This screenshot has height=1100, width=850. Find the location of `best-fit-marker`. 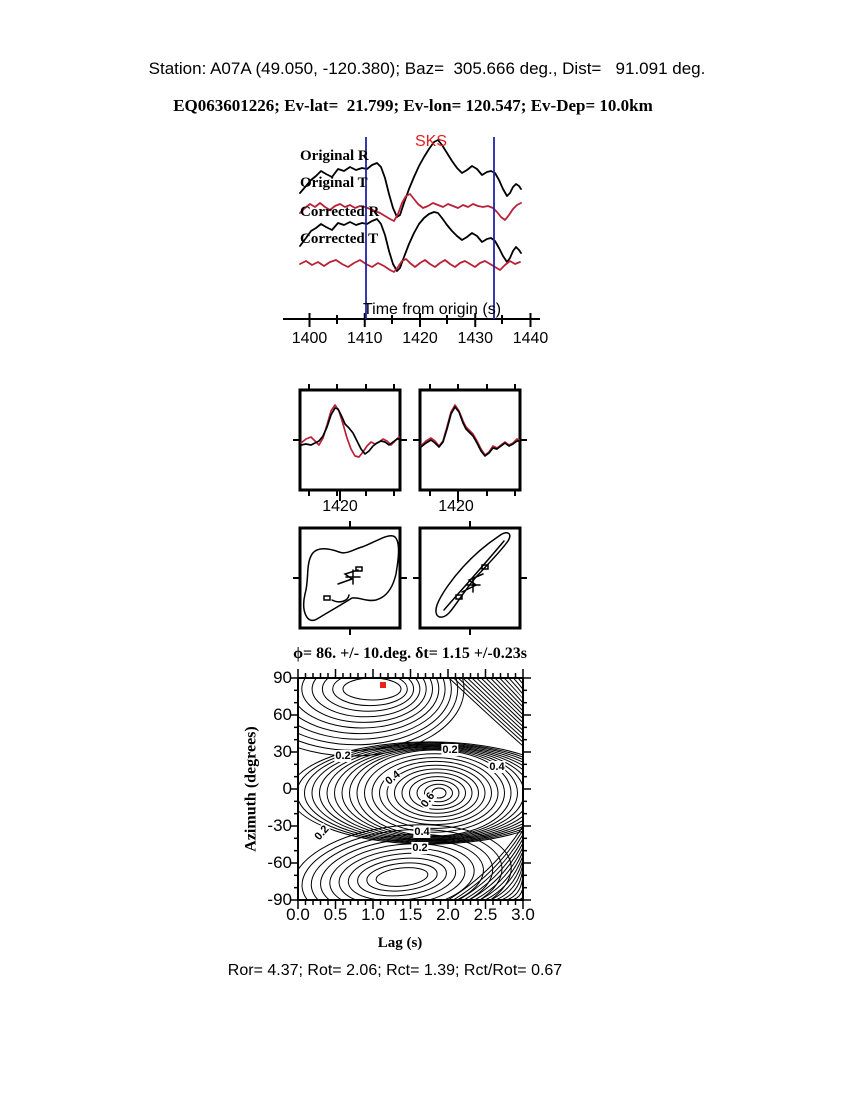

best-fit-marker is located at coordinates (383, 685).